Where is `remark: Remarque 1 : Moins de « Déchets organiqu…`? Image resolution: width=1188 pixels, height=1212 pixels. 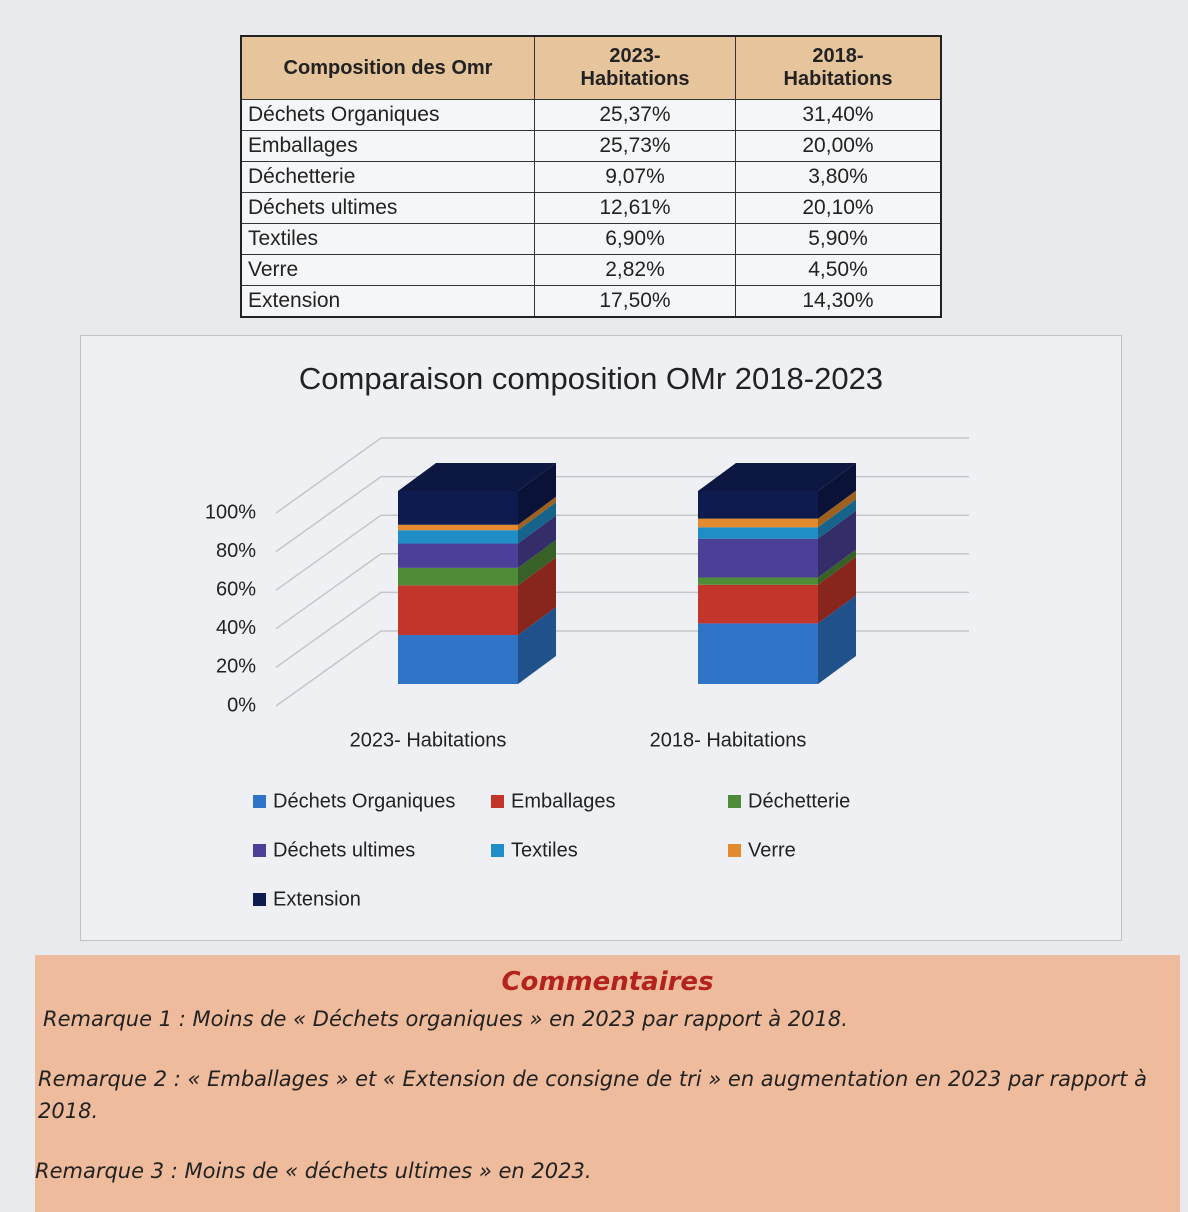
remark: Remarque 1 : Moins de « Déchets organiqu… is located at coordinates (445, 1019).